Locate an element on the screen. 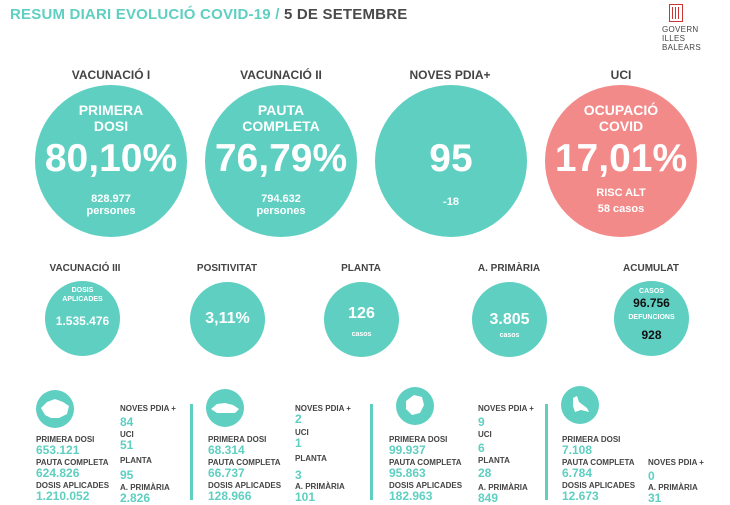 This screenshot has width=730, height=505. eivissa-noves-pdia: 9 is located at coordinates (481, 422).